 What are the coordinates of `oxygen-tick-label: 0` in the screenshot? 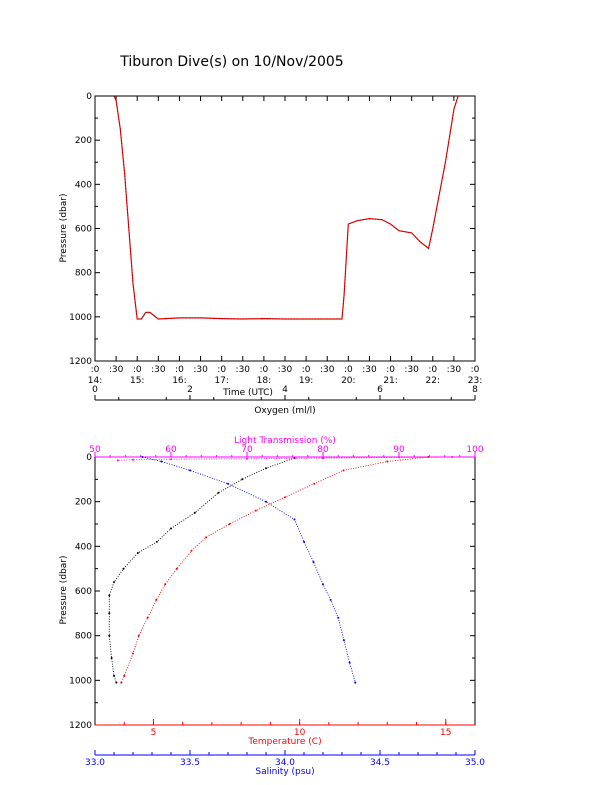 It's located at (95, 390).